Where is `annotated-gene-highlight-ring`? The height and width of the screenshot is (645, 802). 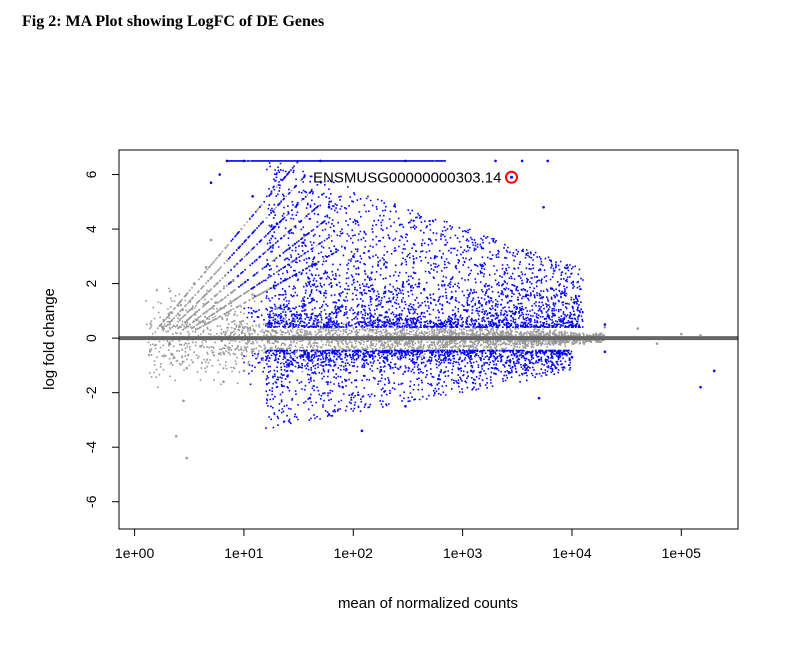
annotated-gene-highlight-ring is located at coordinates (512, 177).